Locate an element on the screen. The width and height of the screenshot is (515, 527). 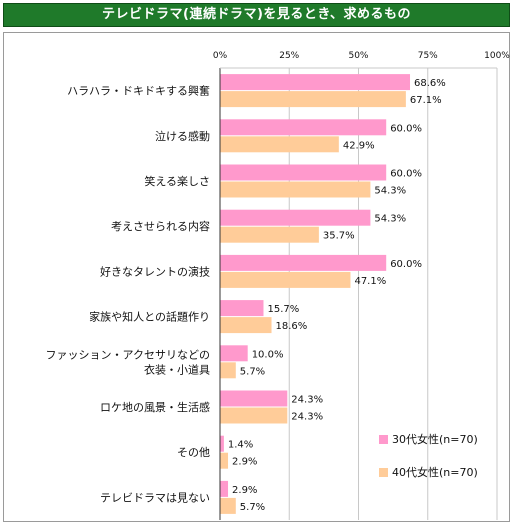
category-label: 考えさせられる内容 is located at coordinates (160, 226).